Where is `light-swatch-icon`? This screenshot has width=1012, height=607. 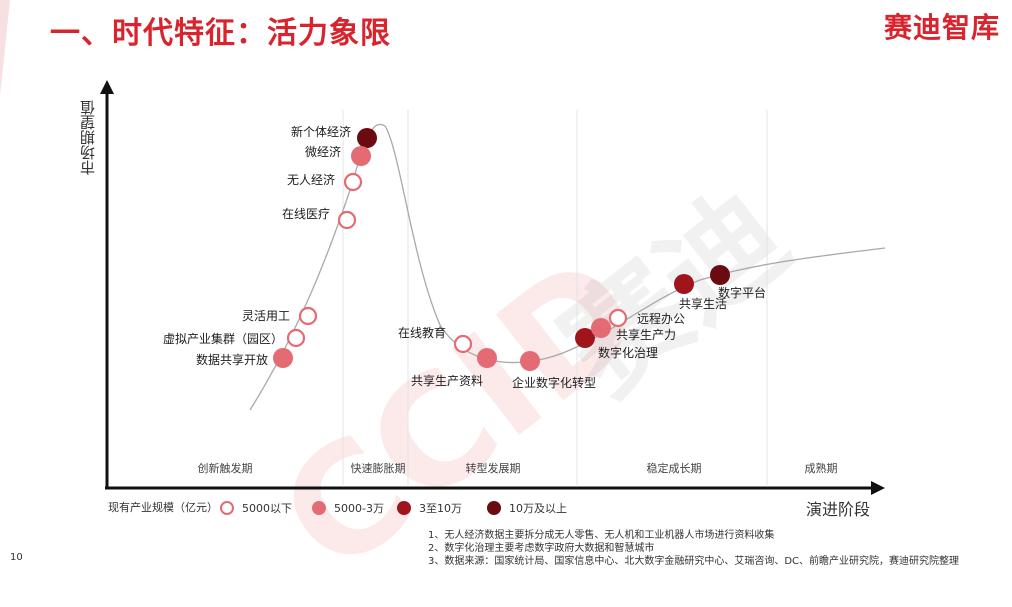
light-swatch-icon is located at coordinates (319, 508).